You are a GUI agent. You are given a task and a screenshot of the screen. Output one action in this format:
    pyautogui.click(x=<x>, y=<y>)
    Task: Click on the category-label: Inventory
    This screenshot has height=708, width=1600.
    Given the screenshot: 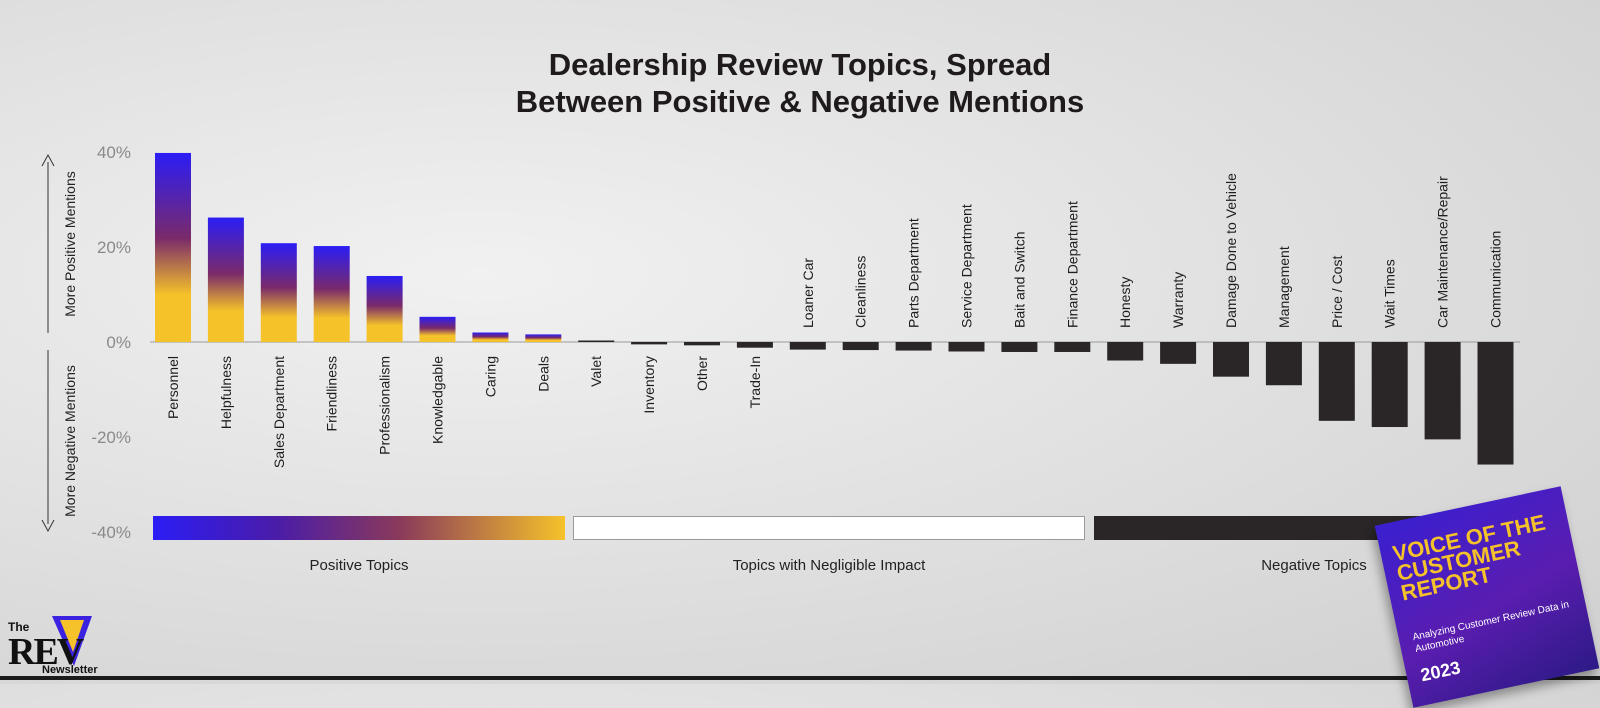 What is the action you would take?
    pyautogui.click(x=649, y=385)
    